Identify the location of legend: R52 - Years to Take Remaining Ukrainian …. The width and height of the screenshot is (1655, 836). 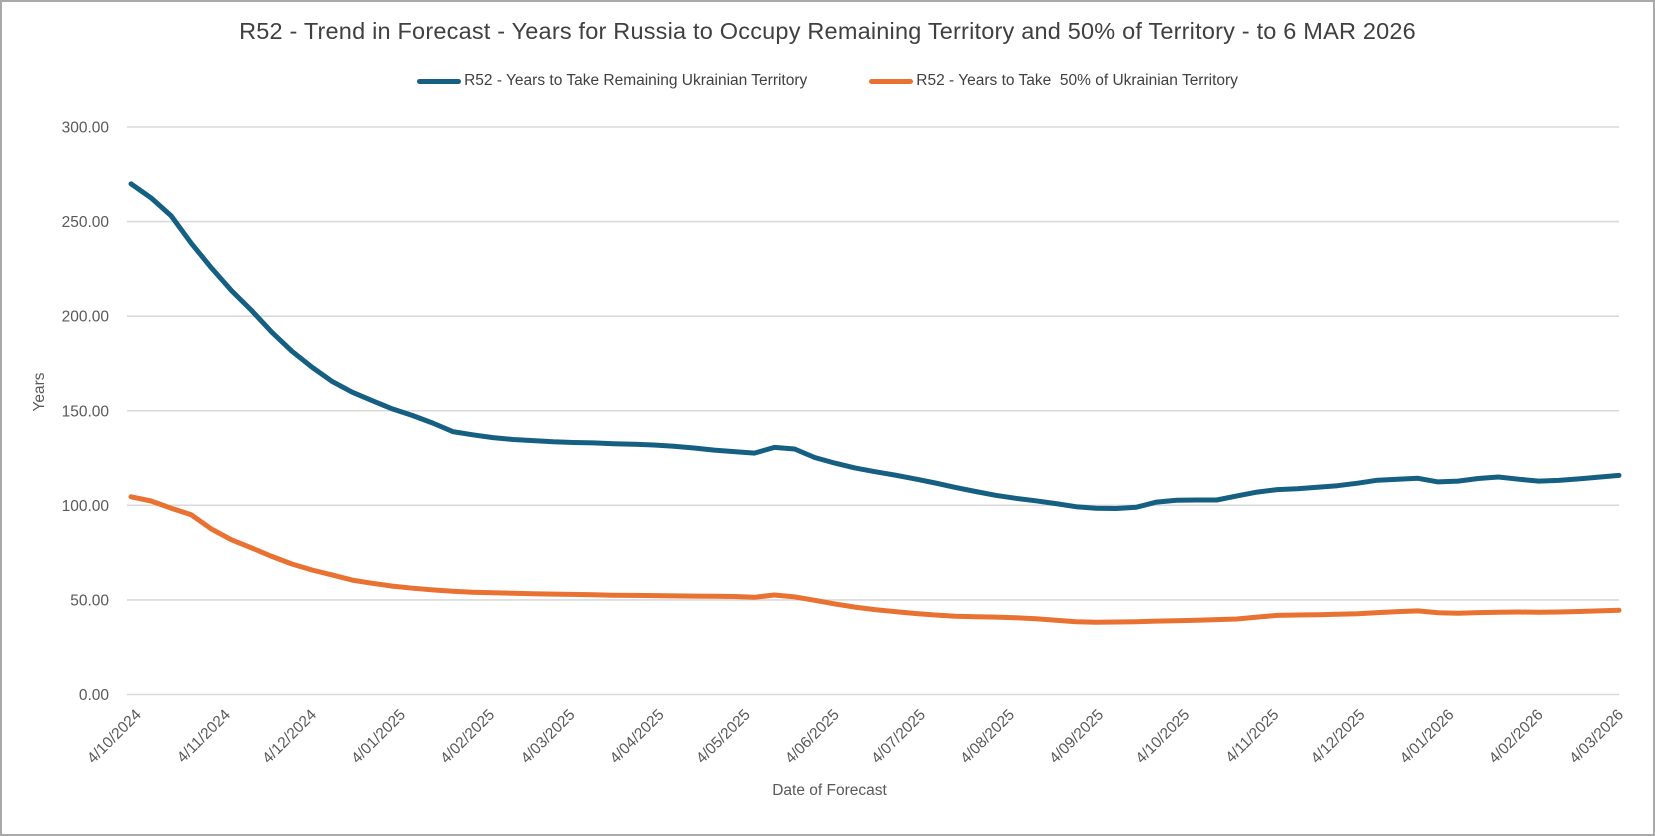
(827, 81).